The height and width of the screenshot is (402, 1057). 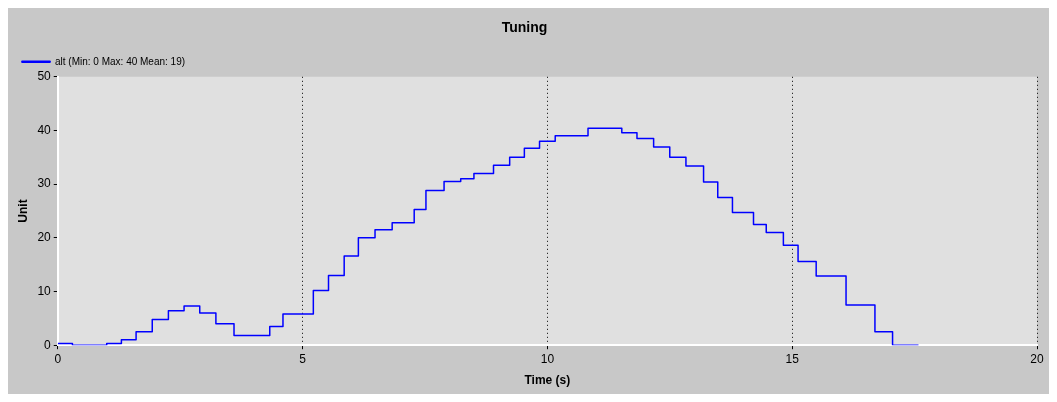 What do you see at coordinates (44, 290) in the screenshot?
I see `y-tick-label: 10` at bounding box center [44, 290].